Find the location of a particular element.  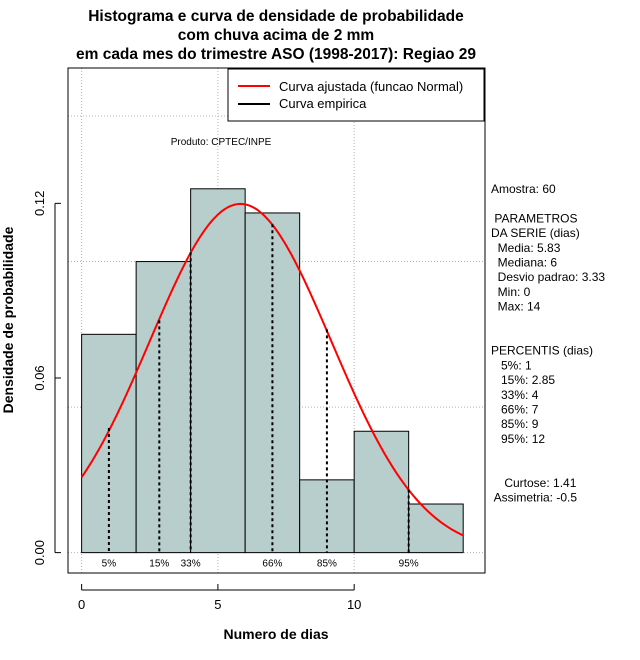

side-stat-line-13: 15%: 2.85 is located at coordinates (523, 380).